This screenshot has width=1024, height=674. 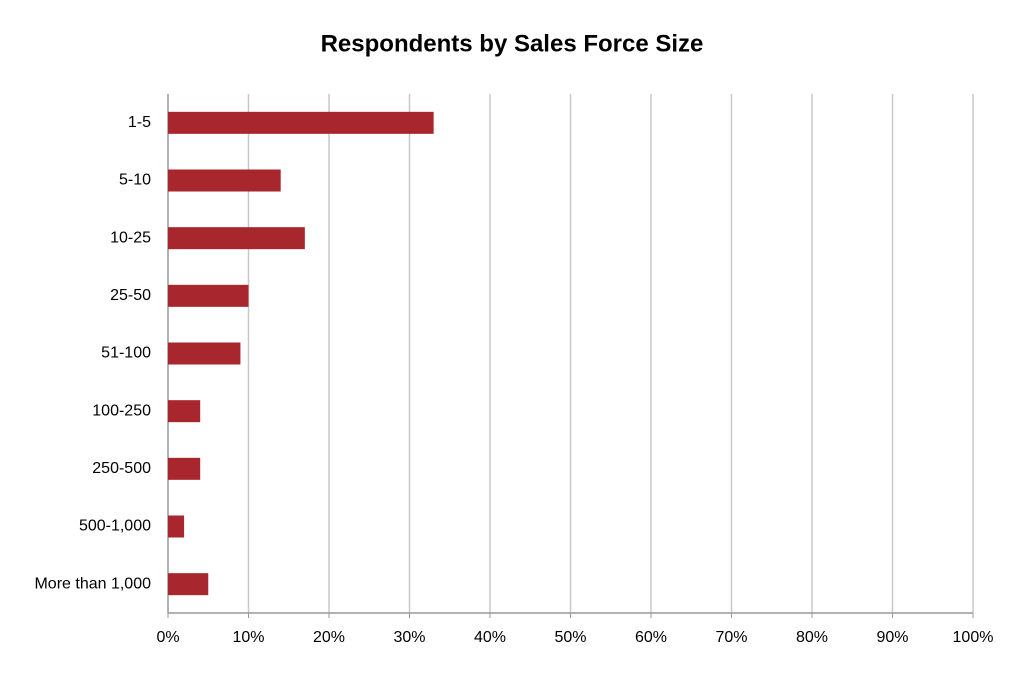 What do you see at coordinates (731, 637) in the screenshot?
I see `x-tick-label: 70%` at bounding box center [731, 637].